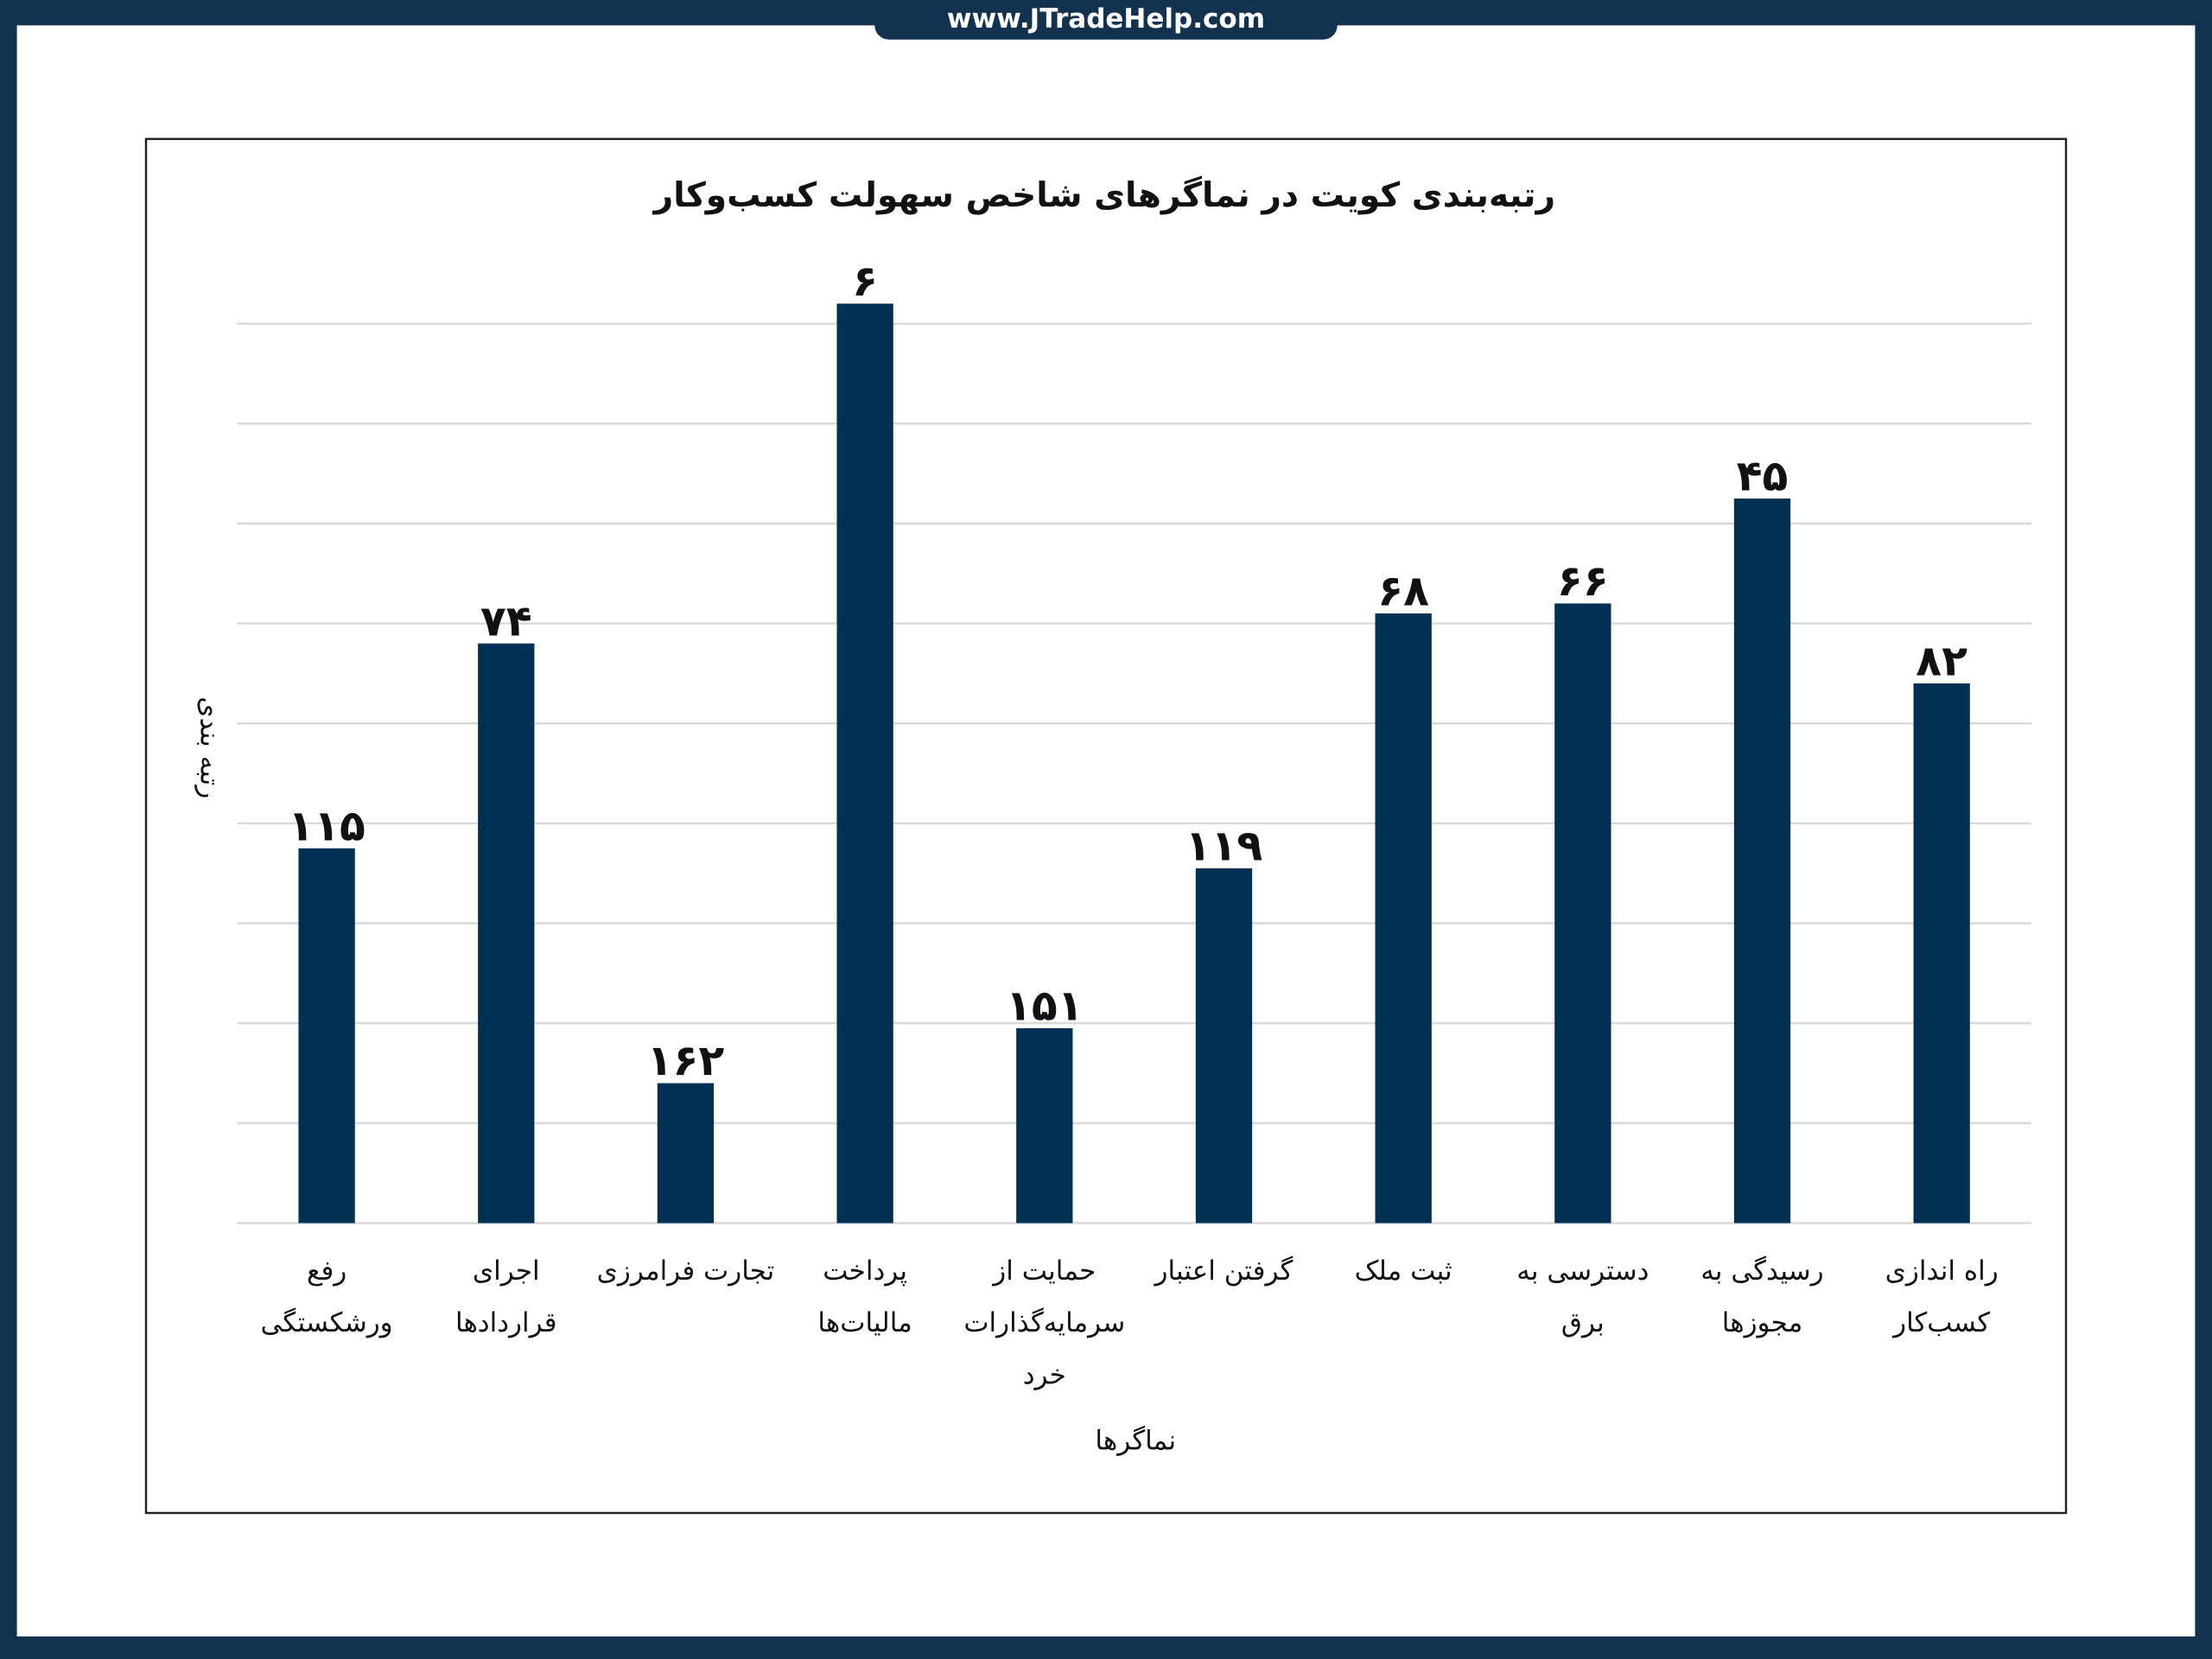 The image size is (2212, 1659). Describe the element at coordinates (686, 1060) in the screenshot. I see `value-label: ۱۶۲` at that location.